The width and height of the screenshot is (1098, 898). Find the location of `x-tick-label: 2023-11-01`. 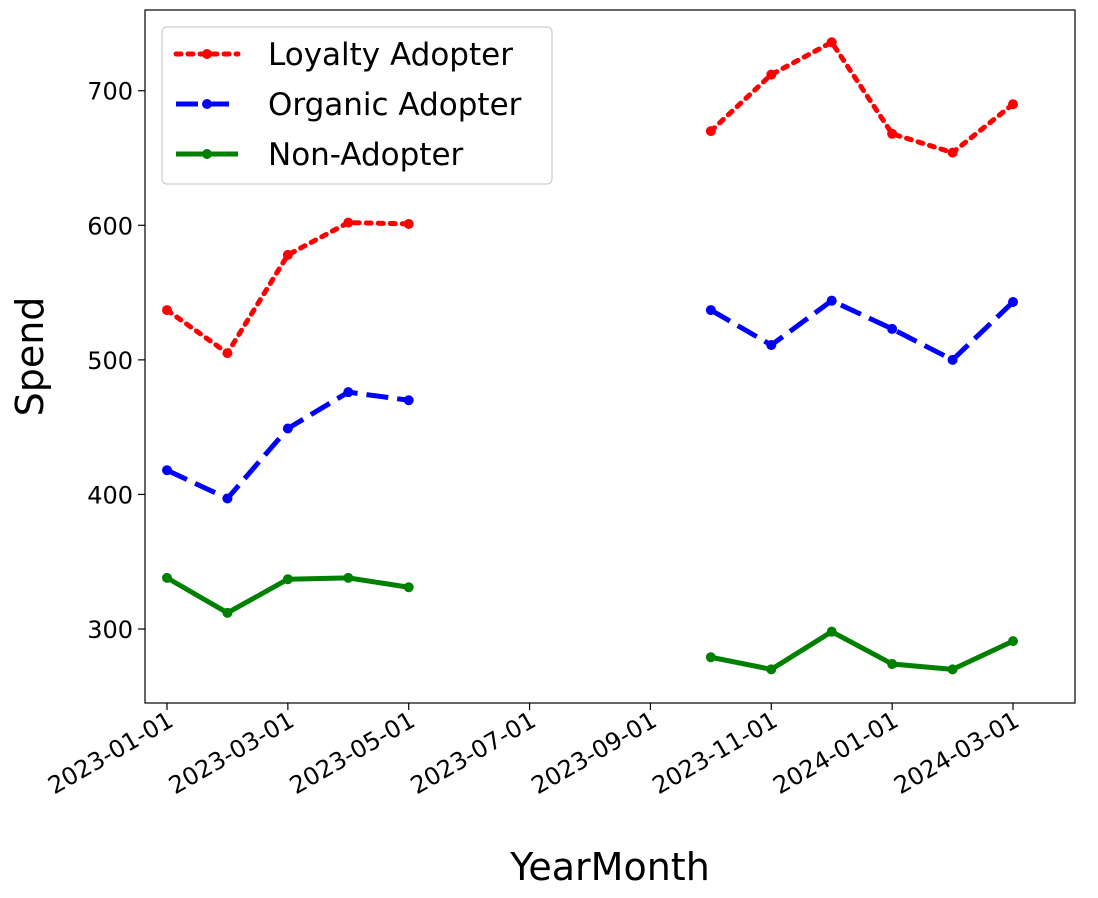

x-tick-label: 2023-11-01 is located at coordinates (714, 753).